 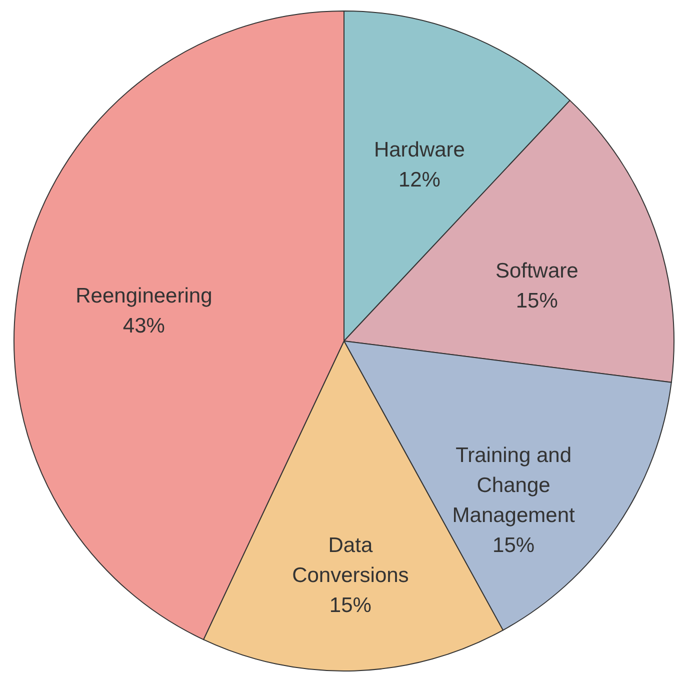 What do you see at coordinates (143, 326) in the screenshot?
I see `data-label: 43%` at bounding box center [143, 326].